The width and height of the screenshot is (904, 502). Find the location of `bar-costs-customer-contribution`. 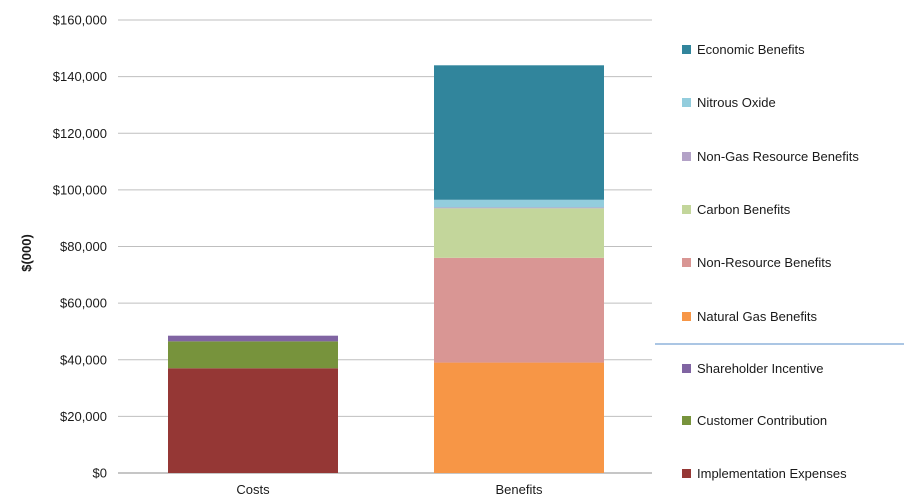

bar-costs-customer-contribution is located at coordinates (253, 355).